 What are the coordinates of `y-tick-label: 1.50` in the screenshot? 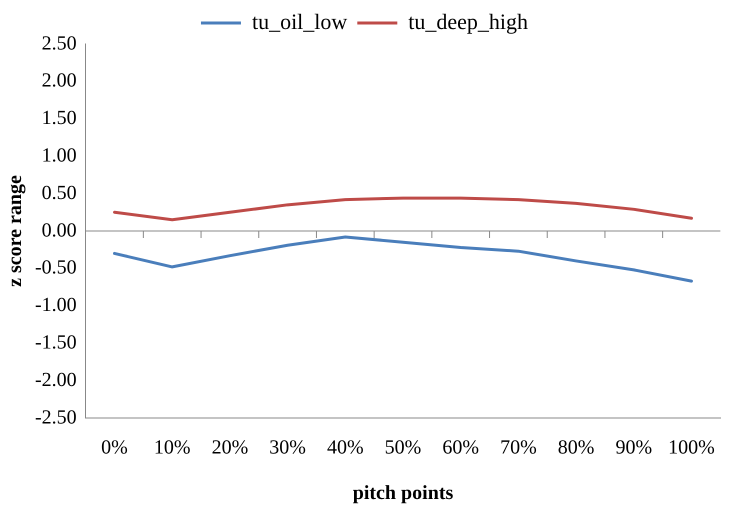 It's located at (59, 118).